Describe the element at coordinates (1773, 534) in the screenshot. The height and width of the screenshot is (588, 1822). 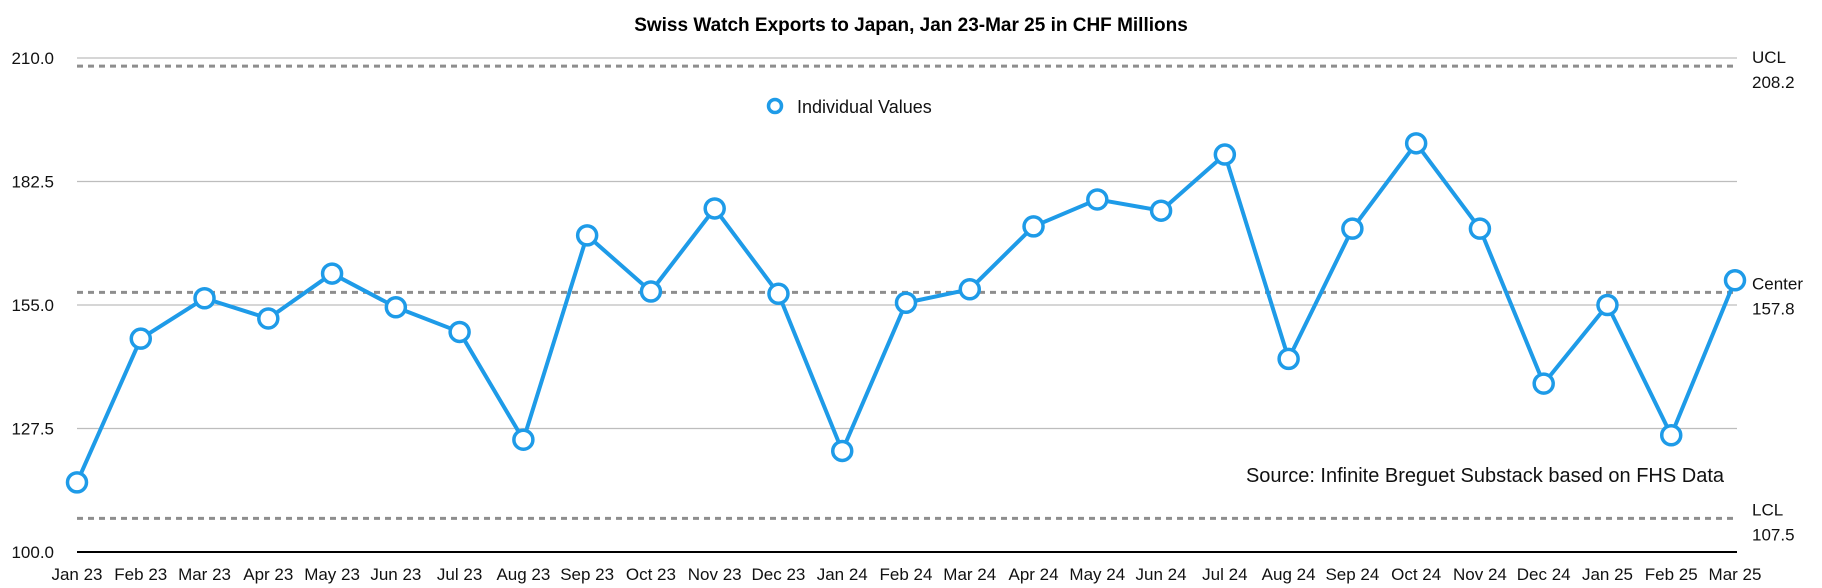
I see `control-line-value: 107.5` at that location.